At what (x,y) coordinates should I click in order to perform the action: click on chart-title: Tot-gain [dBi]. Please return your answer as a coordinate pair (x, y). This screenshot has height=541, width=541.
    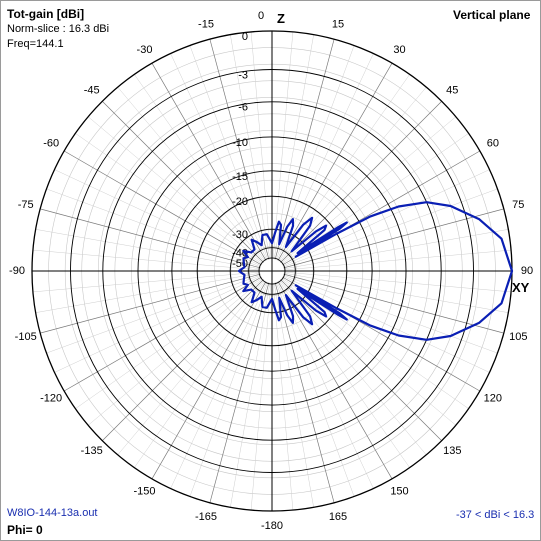
    Looking at the image, I should click on (46, 14).